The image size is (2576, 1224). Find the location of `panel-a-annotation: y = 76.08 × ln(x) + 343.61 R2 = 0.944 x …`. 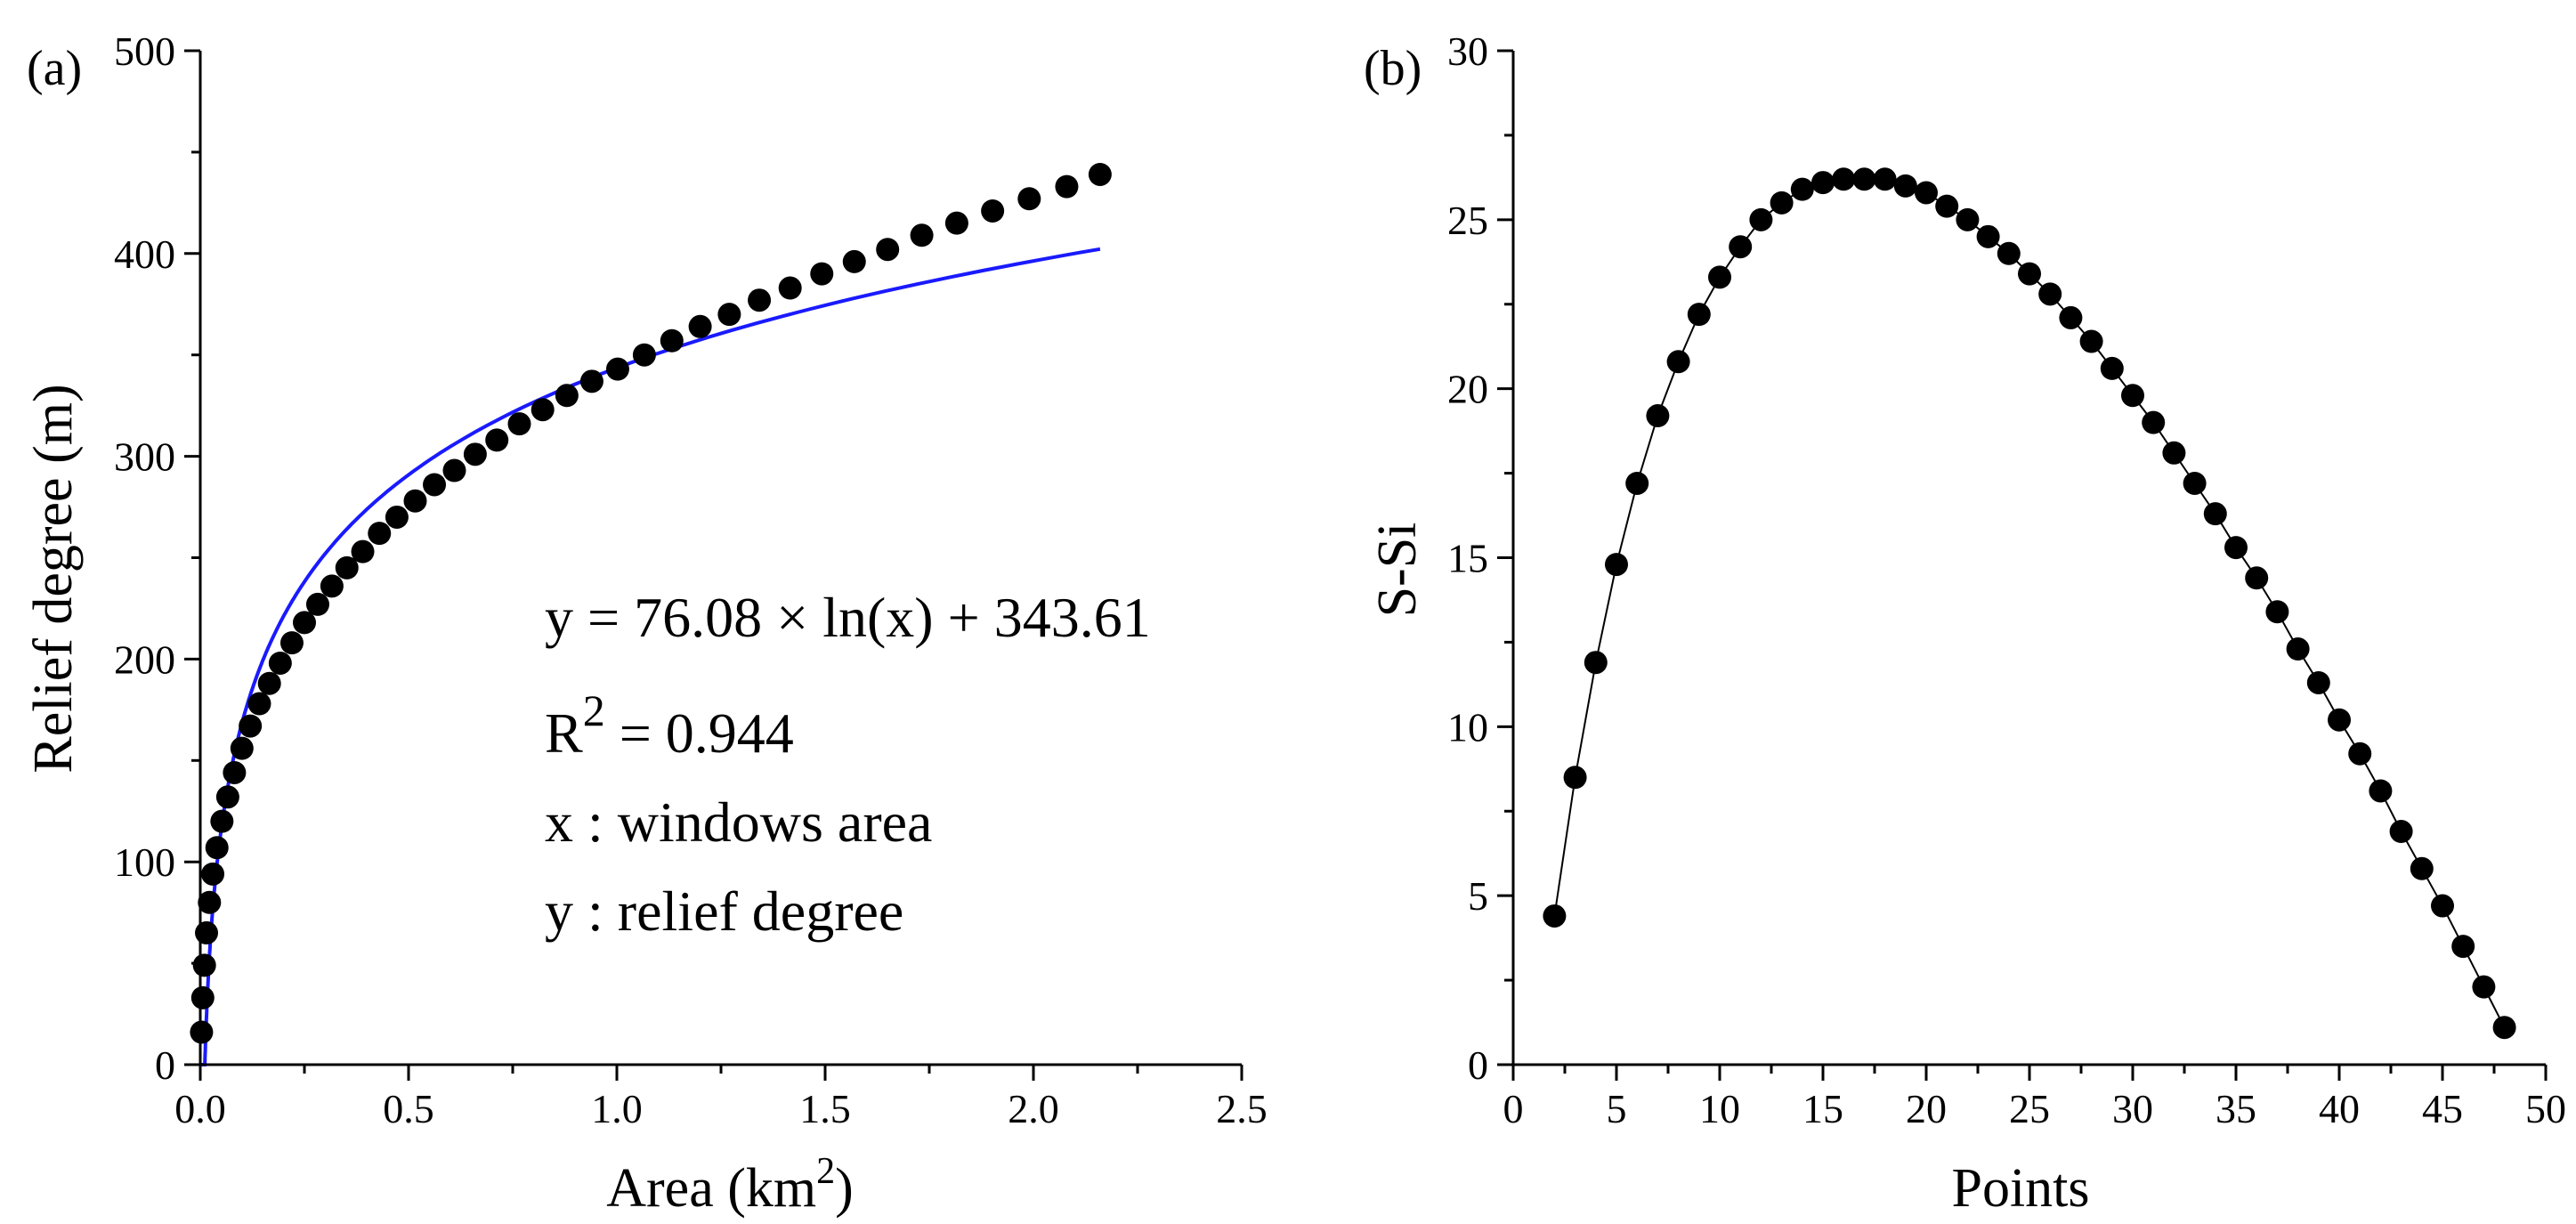

panel-a-annotation: y = 76.08 × ln(x) + 343.61 R2 = 0.944 x … is located at coordinates (848, 764).